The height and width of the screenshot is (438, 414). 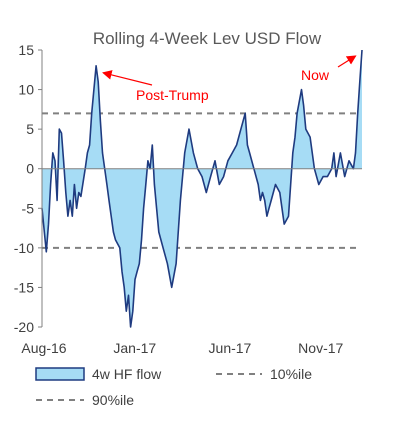 I want to click on y-tick-label-6: -15, so click(x=24, y=287).